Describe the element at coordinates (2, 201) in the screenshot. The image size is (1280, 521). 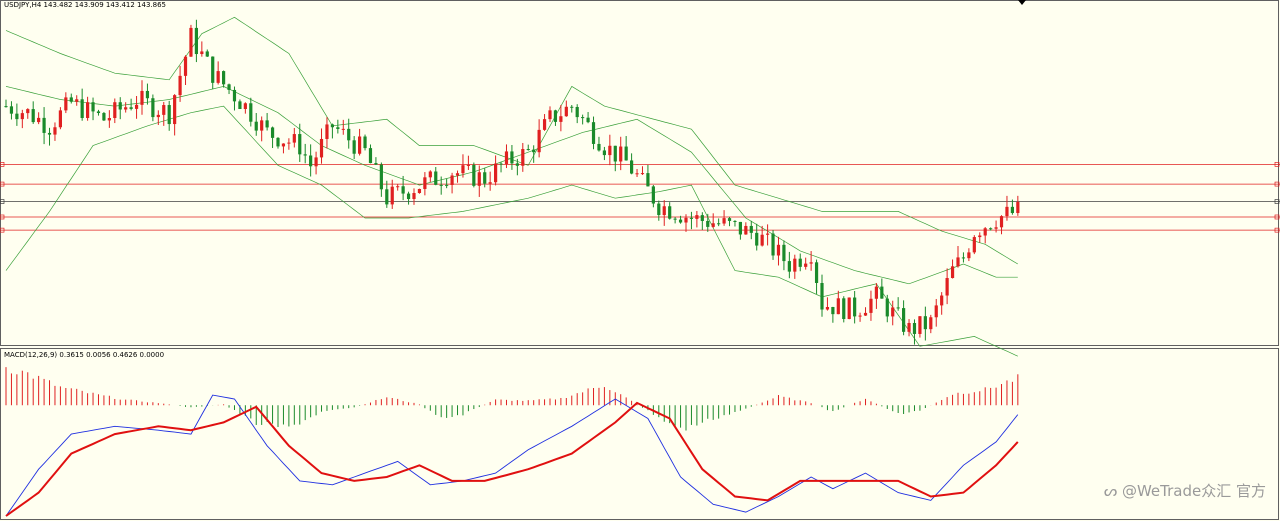
I see `level-3-marker-left` at that location.